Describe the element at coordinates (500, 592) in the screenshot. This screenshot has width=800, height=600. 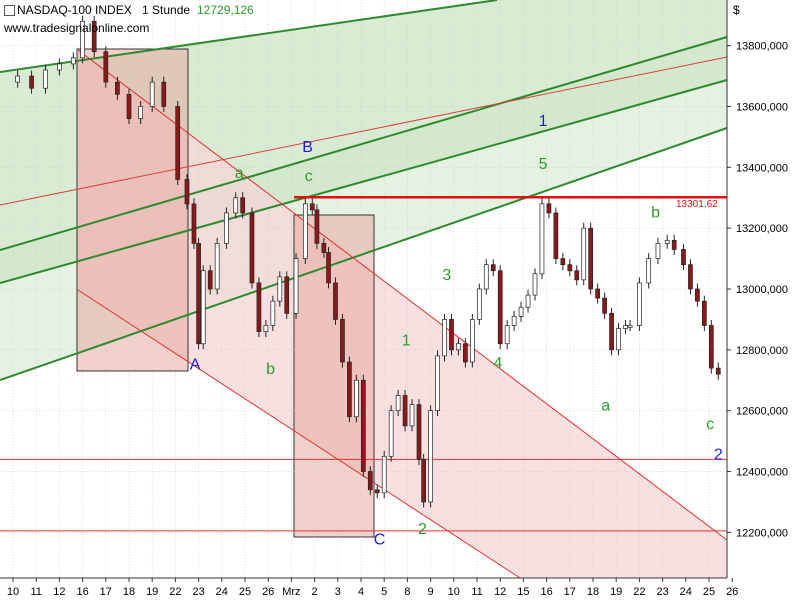
I see `x-tick-label: 12` at that location.